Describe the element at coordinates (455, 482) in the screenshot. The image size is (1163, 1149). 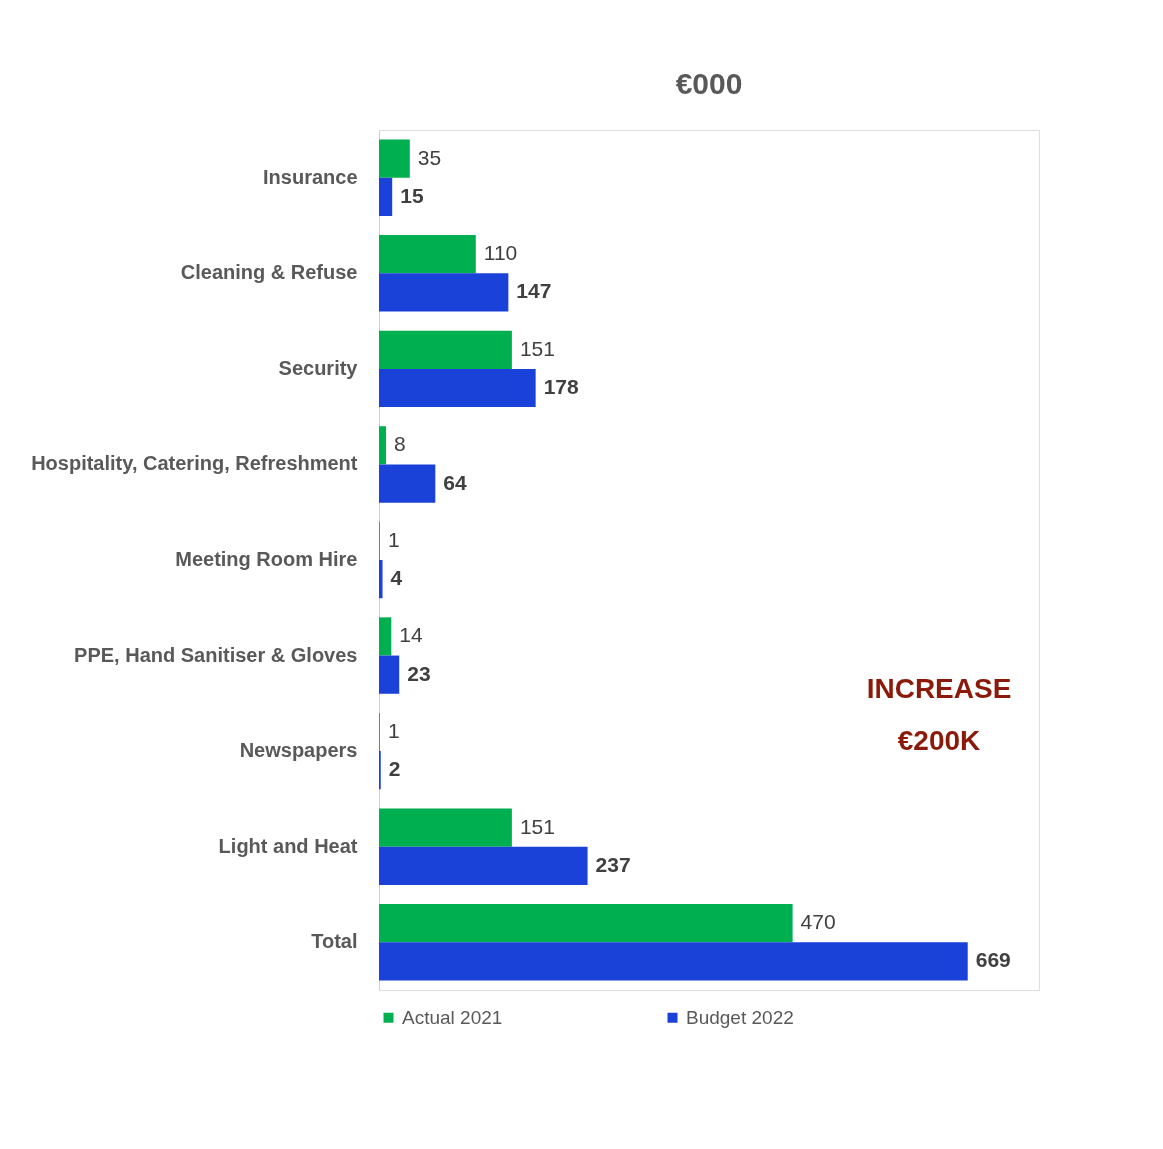
I see `data-label: 64` at that location.